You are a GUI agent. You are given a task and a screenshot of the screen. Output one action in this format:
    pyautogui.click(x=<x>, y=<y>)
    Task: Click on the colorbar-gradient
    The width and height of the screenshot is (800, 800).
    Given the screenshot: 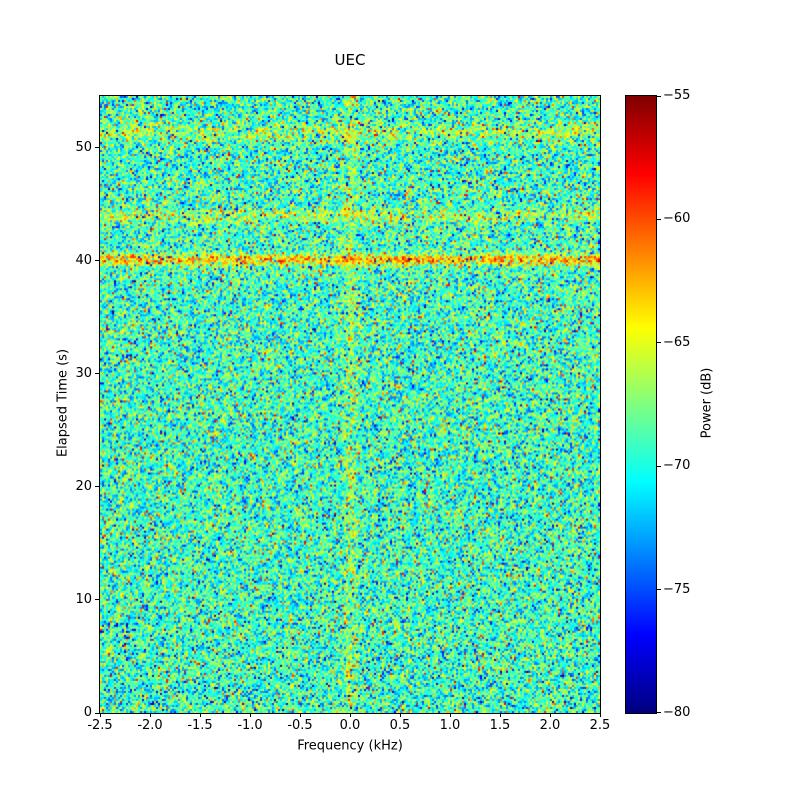 What is the action you would take?
    pyautogui.click(x=641, y=404)
    